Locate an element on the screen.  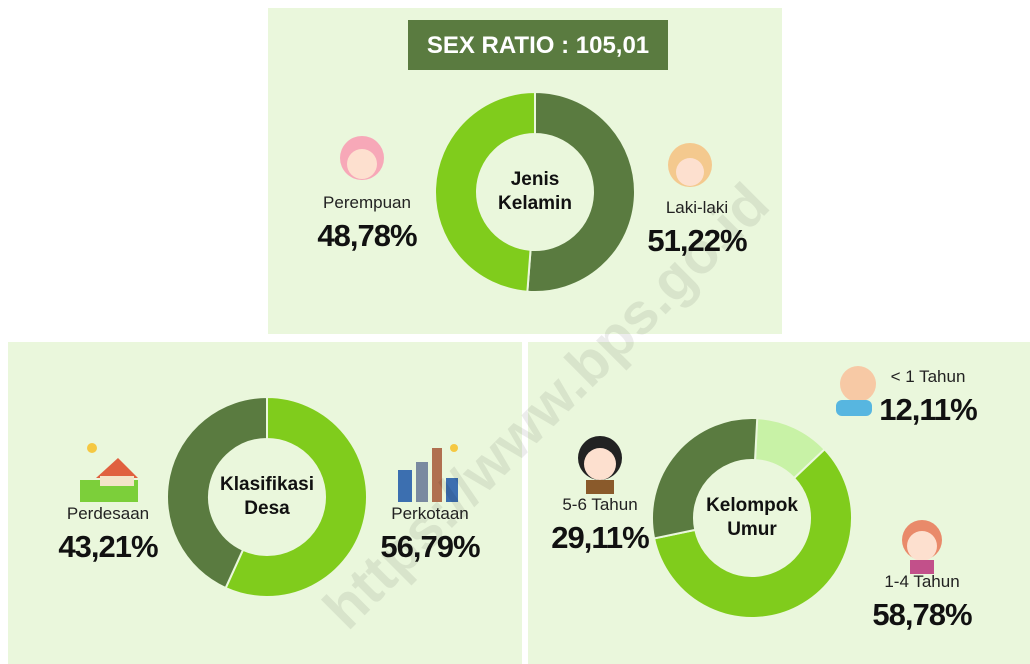
category-label: 1-4 Tahun is located at coordinates (921, 581).